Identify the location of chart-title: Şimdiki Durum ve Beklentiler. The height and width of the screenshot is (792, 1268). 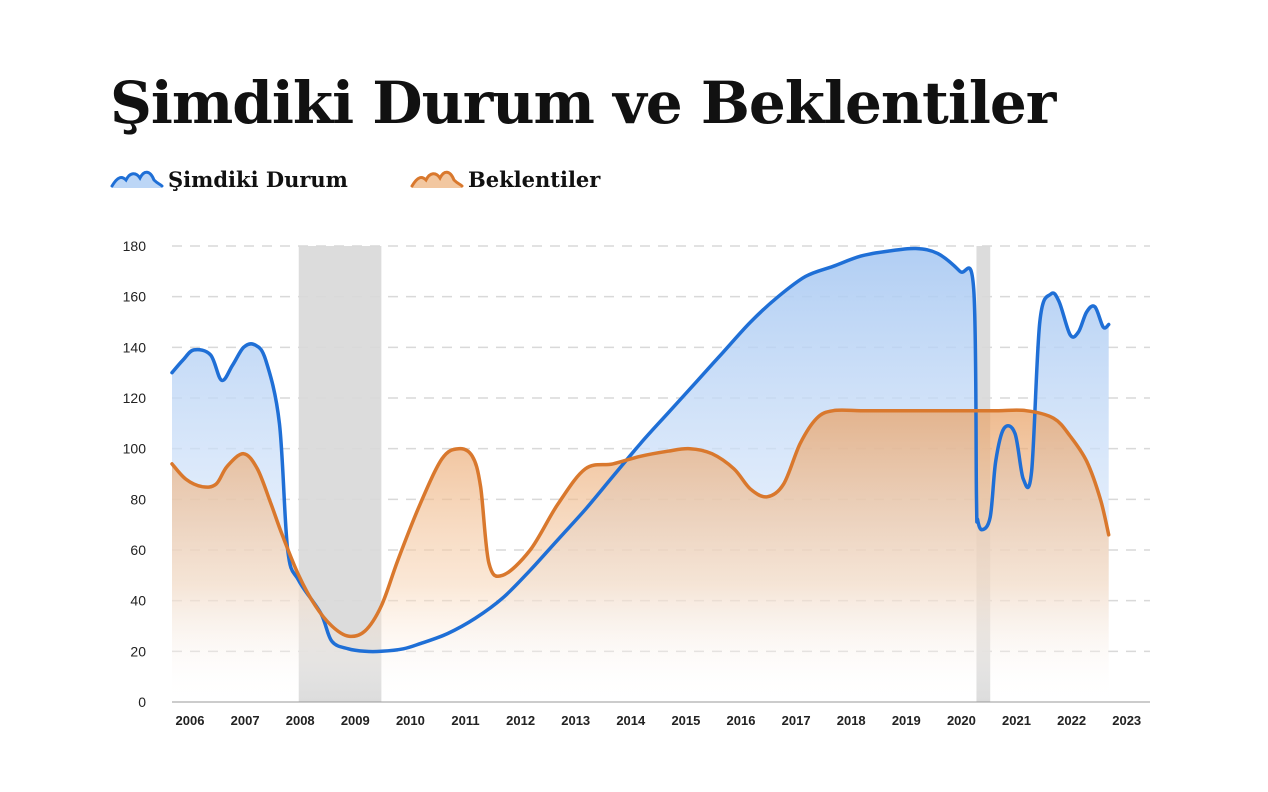
(583, 103).